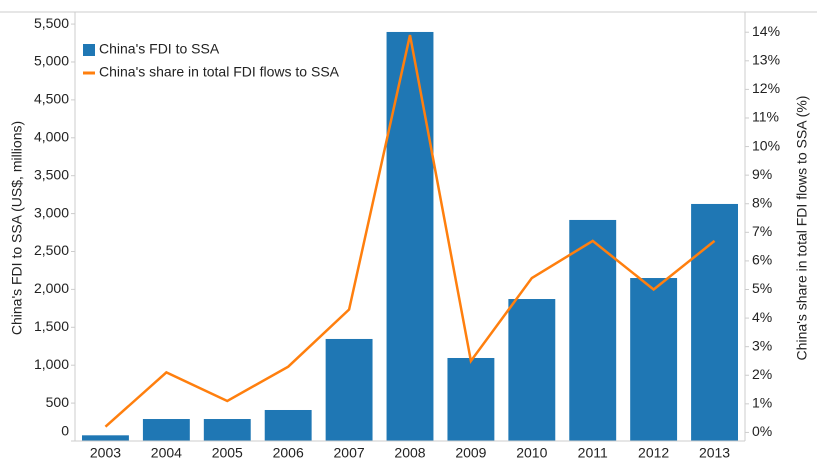 The width and height of the screenshot is (817, 462). I want to click on y-tick-label: 4,000, so click(51, 136).